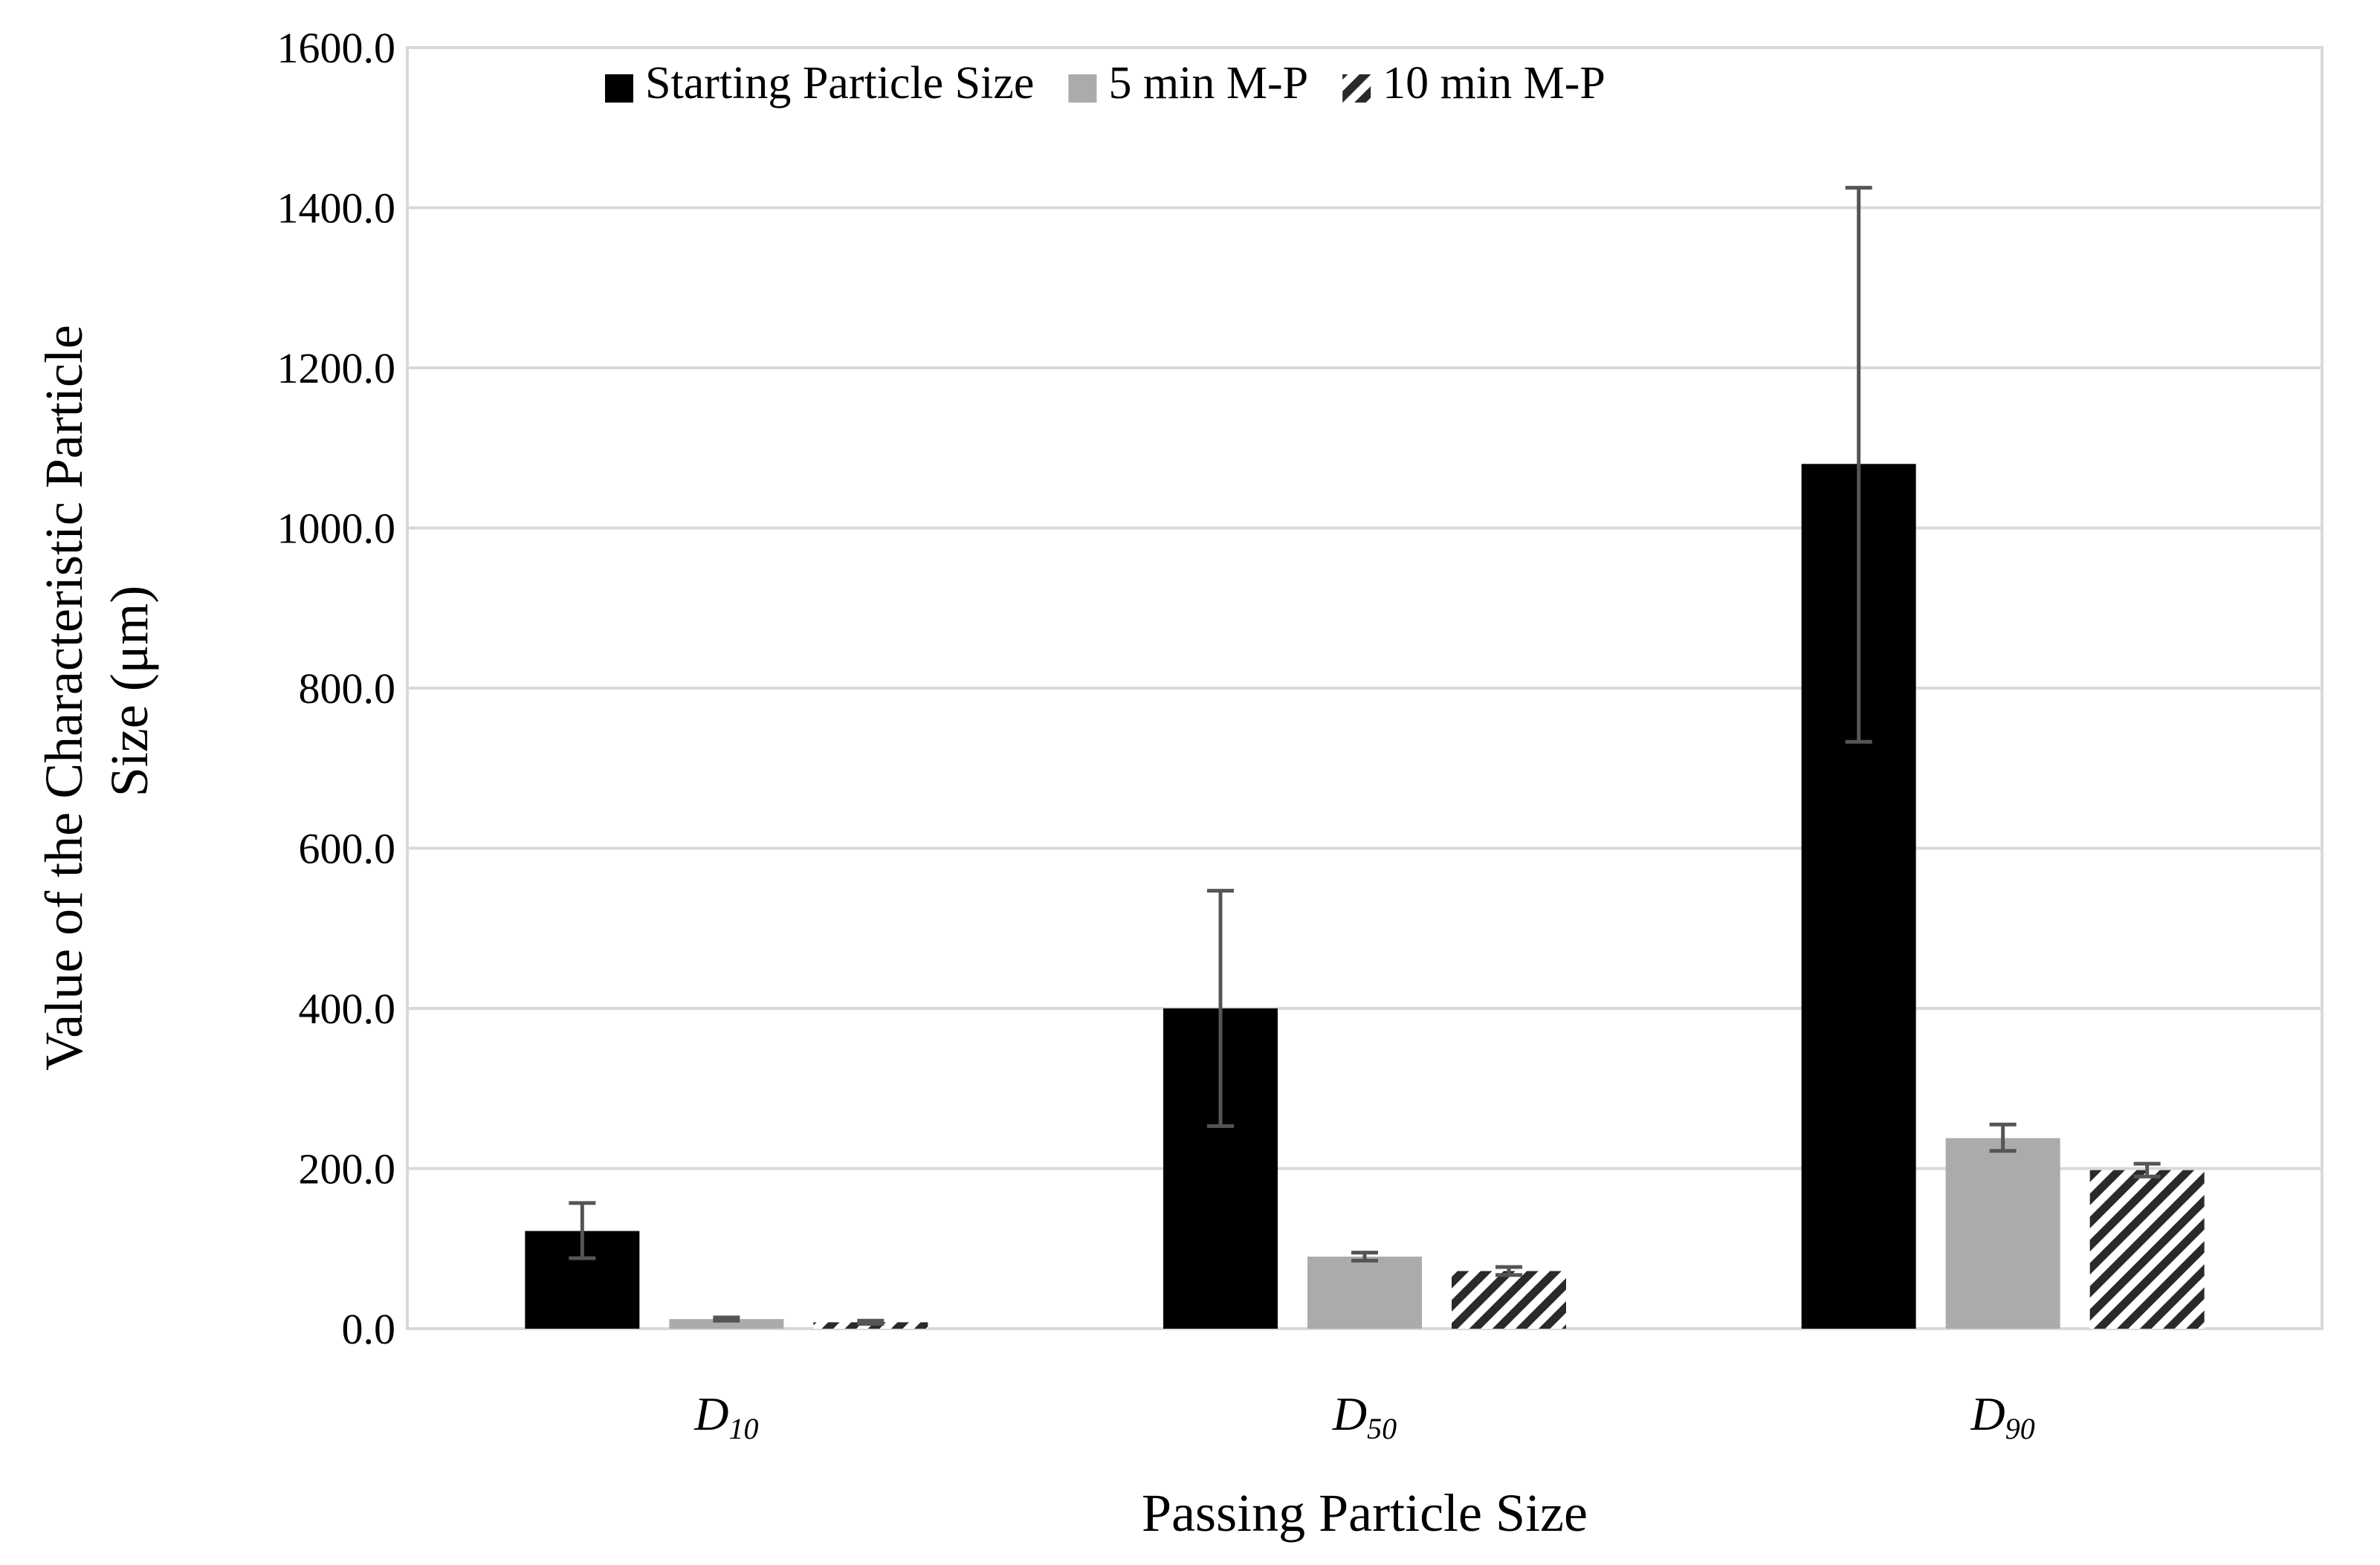 The image size is (2380, 1565). What do you see at coordinates (839, 83) in the screenshot?
I see `legend-label: Starting Particle Size` at bounding box center [839, 83].